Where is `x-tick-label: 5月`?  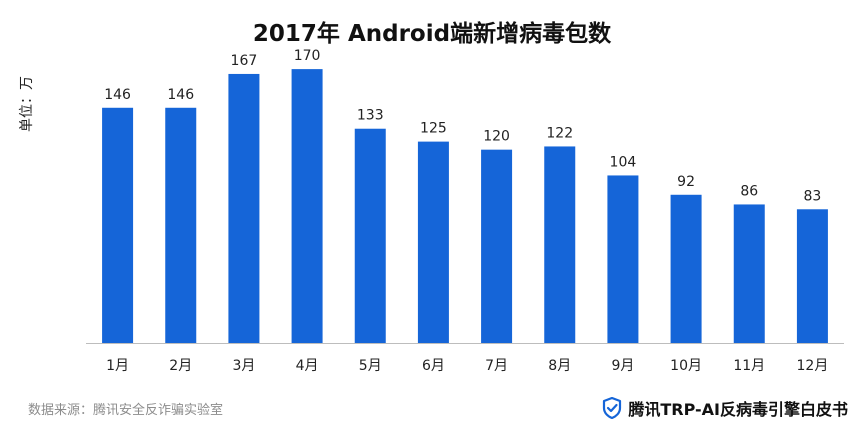
x-tick-label: 5月 is located at coordinates (370, 366).